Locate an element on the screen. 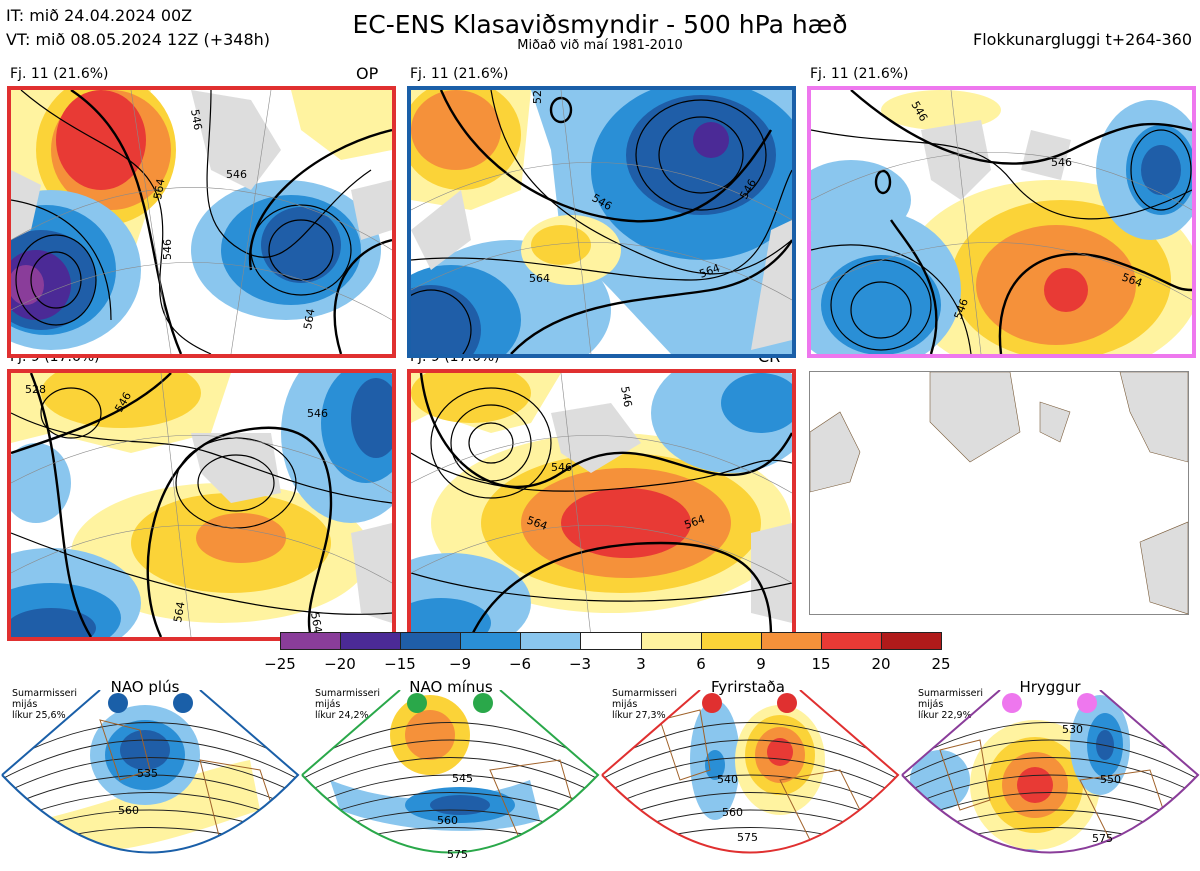 The image size is (1200, 871). page-title: EC-ENS Klasaviðsmyndir - 500 hPa hæð is located at coordinates (600, 24).